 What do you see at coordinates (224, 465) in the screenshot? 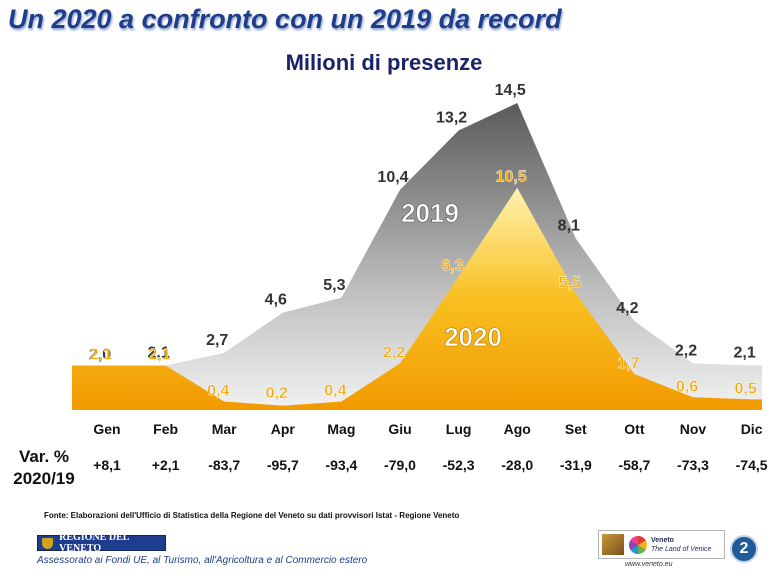
I see `variation-value-mar: -83,7` at bounding box center [224, 465].